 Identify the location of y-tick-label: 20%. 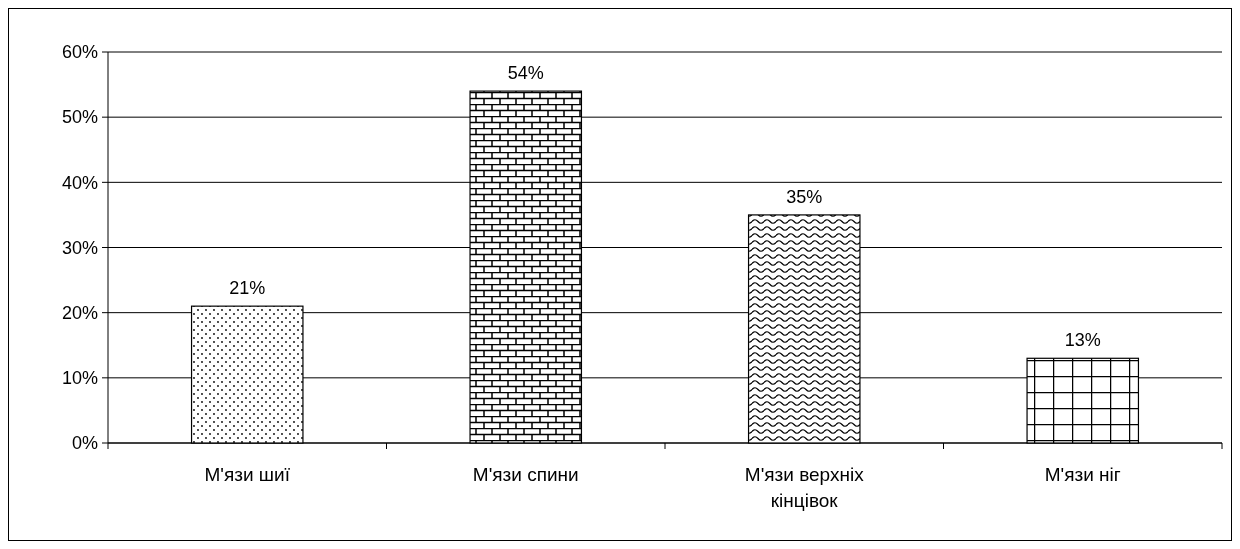
(79, 312).